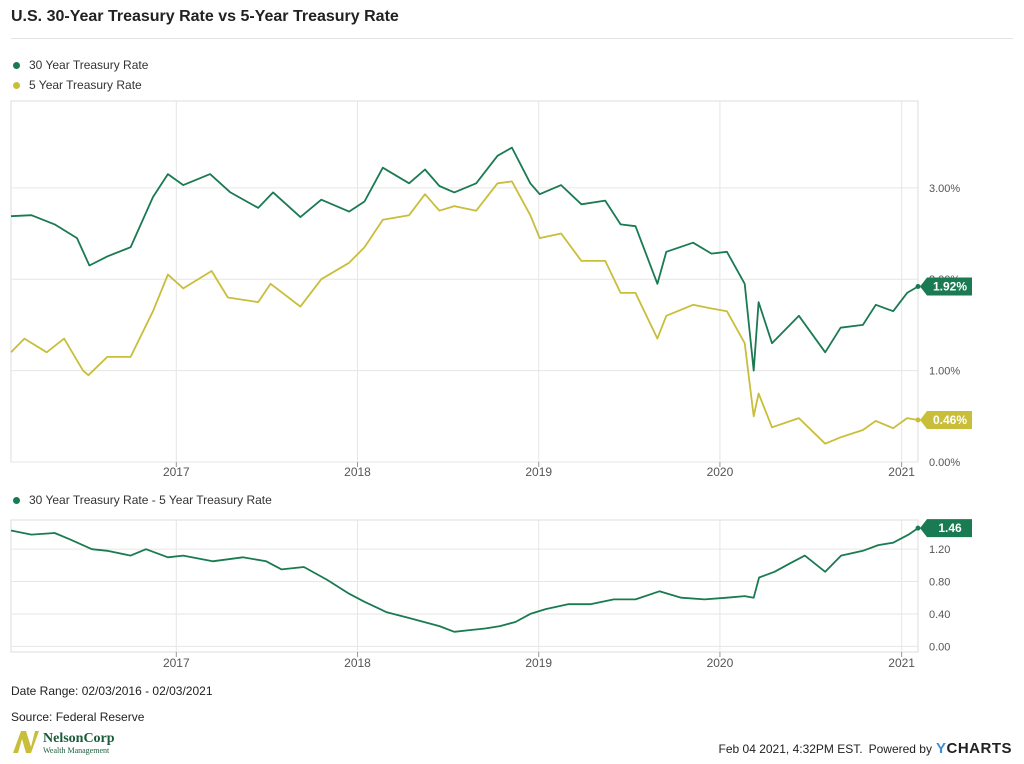  I want to click on ycharts-logo: YCHARTS, so click(974, 748).